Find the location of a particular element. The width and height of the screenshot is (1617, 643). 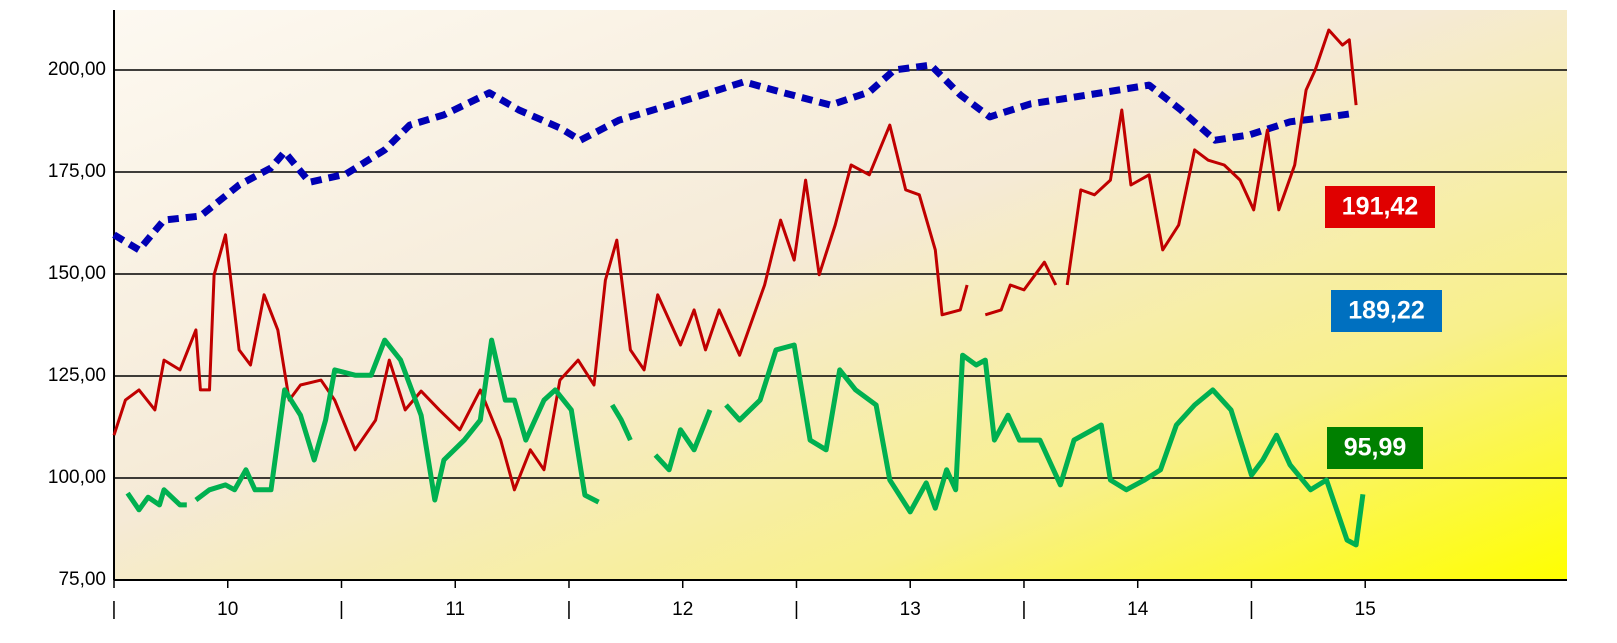

x-tick-label: 15 is located at coordinates (1365, 609).